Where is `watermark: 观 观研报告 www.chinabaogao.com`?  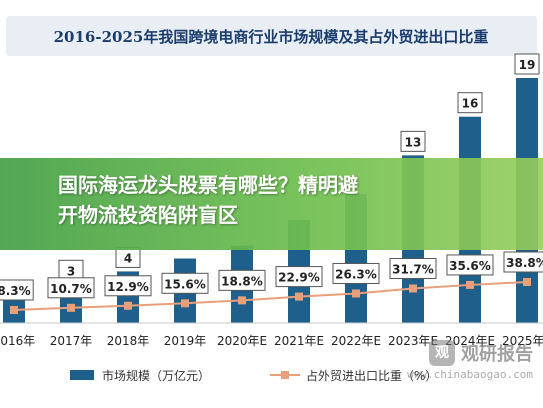 watermark: 观 观研报告 www.chinabaogao.com is located at coordinates (470, 360).